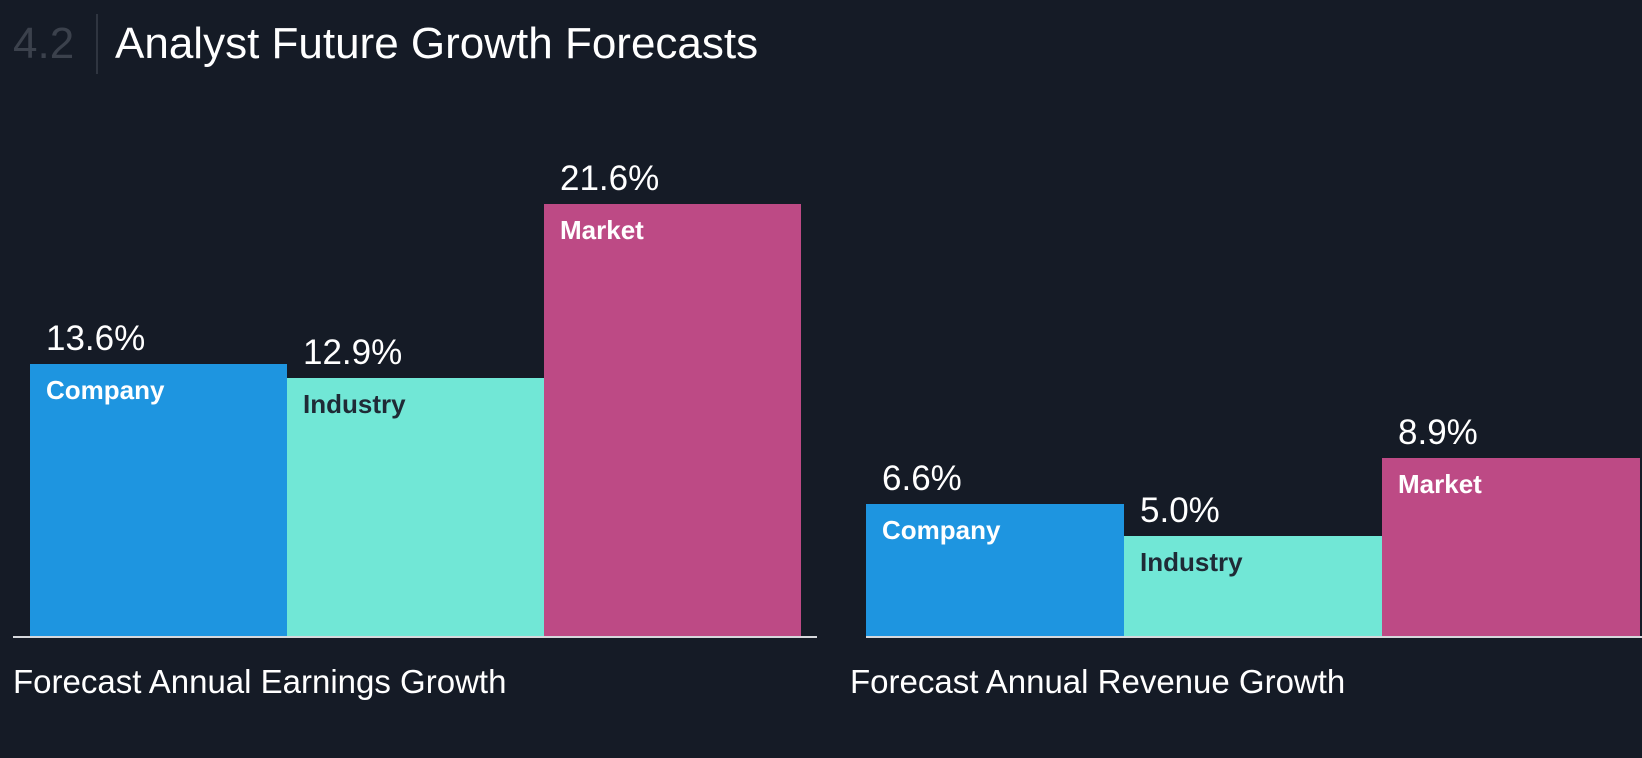 The width and height of the screenshot is (1642, 758). What do you see at coordinates (941, 530) in the screenshot?
I see `revenue-category-label-company: Company` at bounding box center [941, 530].